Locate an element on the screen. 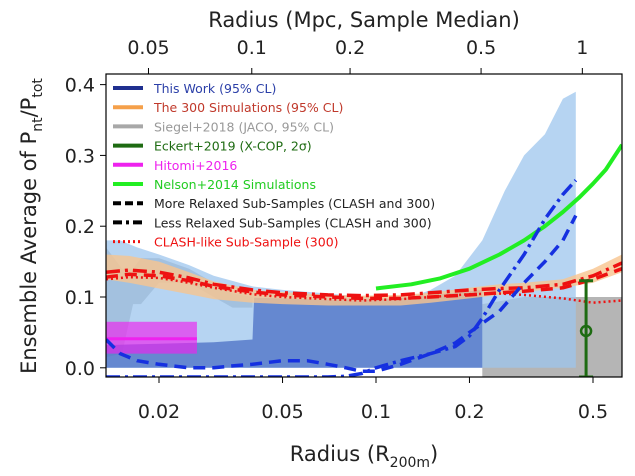  x-tick-label: 0.05 is located at coordinates (282, 412).